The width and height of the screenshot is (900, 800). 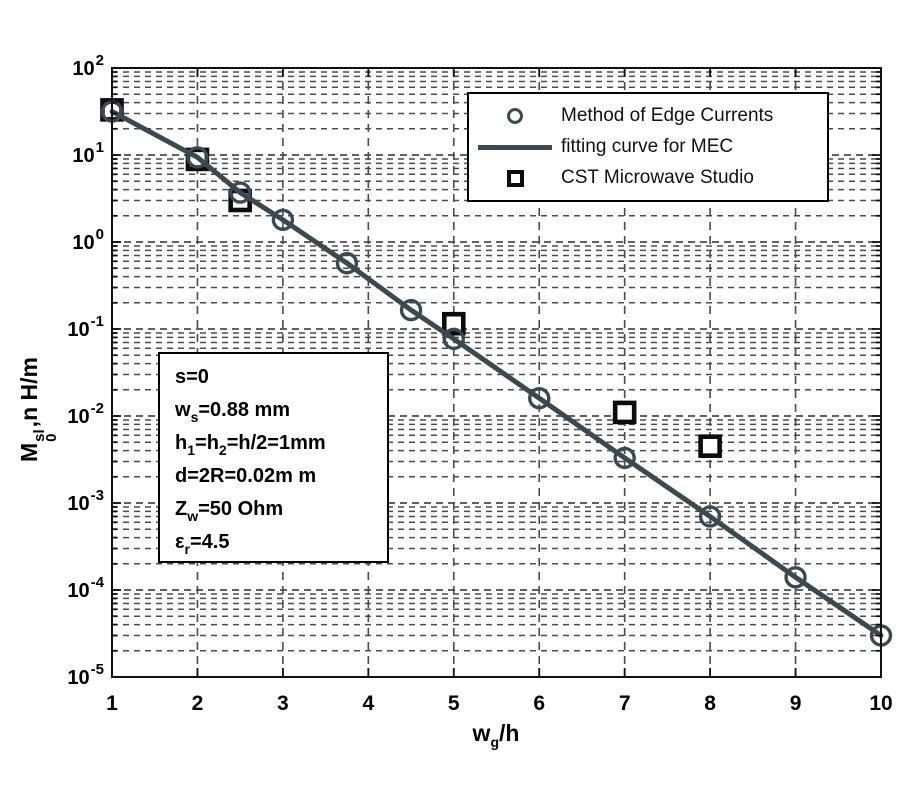 What do you see at coordinates (198, 703) in the screenshot?
I see `x-tick-label: 2` at bounding box center [198, 703].